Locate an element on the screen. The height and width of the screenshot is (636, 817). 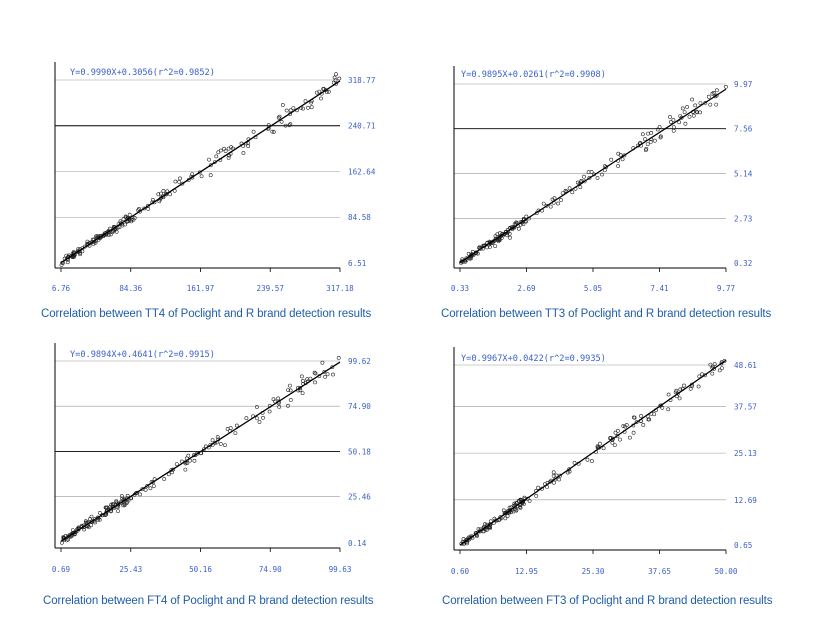
y-tick-label: 9.97 is located at coordinates (743, 84).